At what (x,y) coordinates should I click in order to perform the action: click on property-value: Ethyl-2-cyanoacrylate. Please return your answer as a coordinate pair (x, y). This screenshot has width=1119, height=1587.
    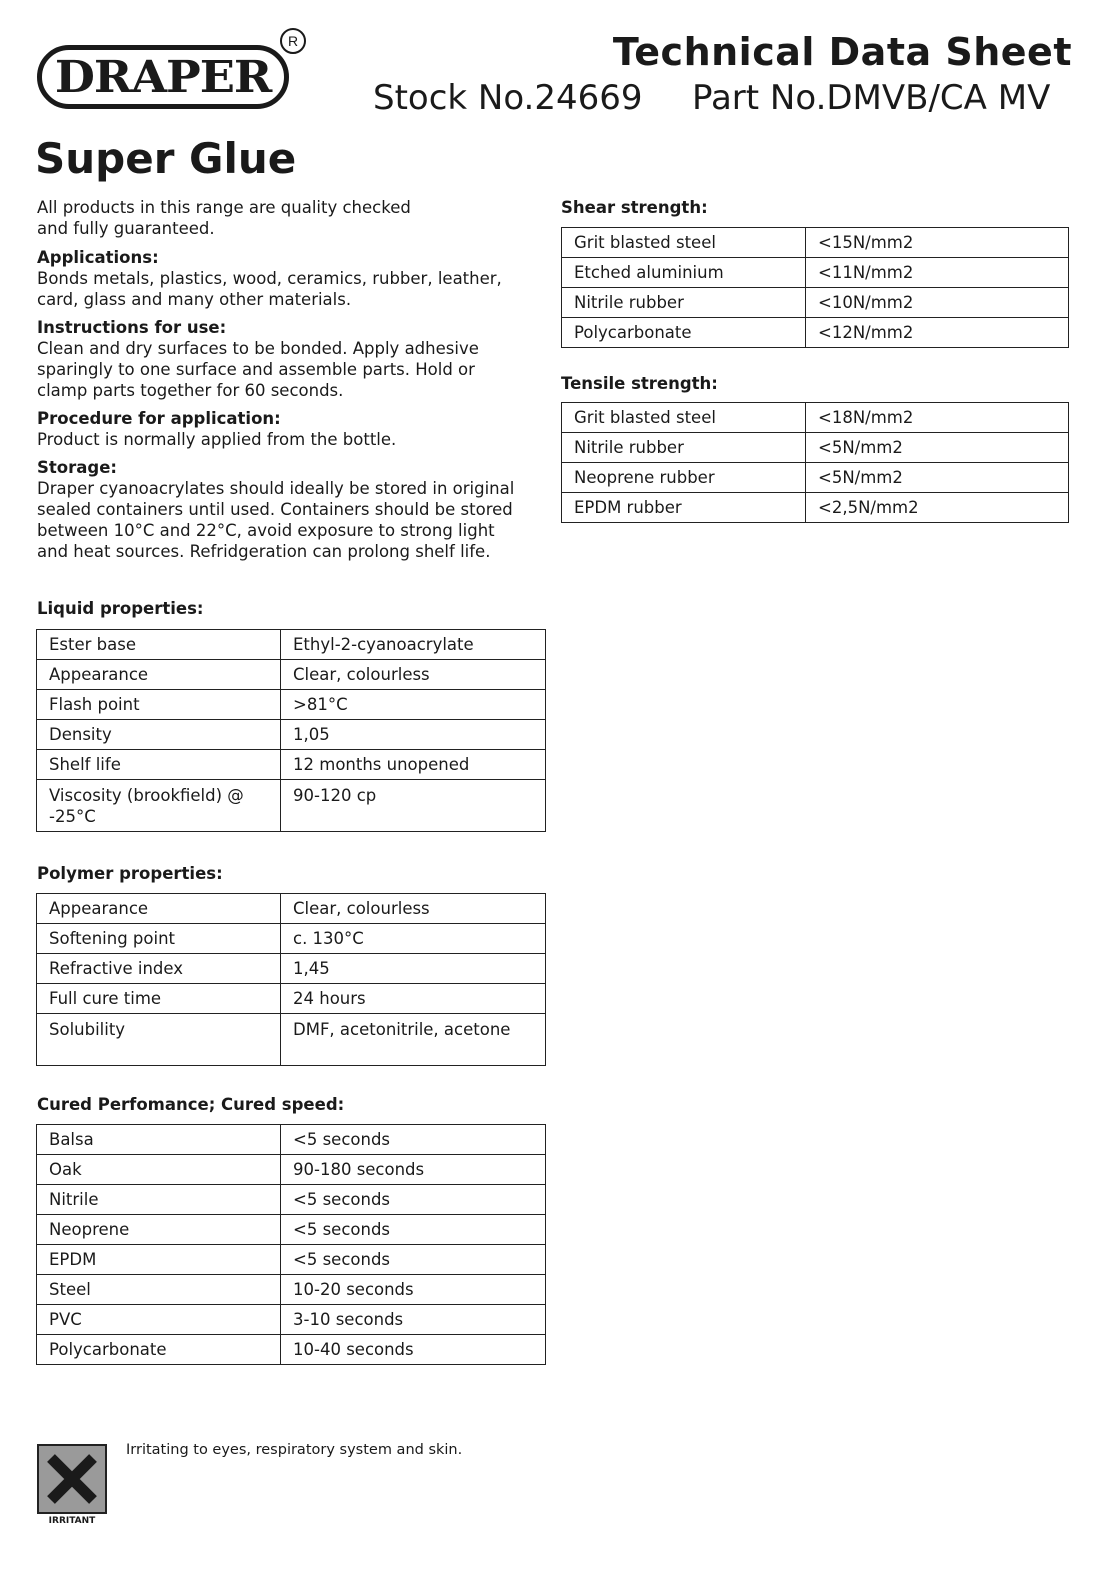
    Looking at the image, I should click on (413, 644).